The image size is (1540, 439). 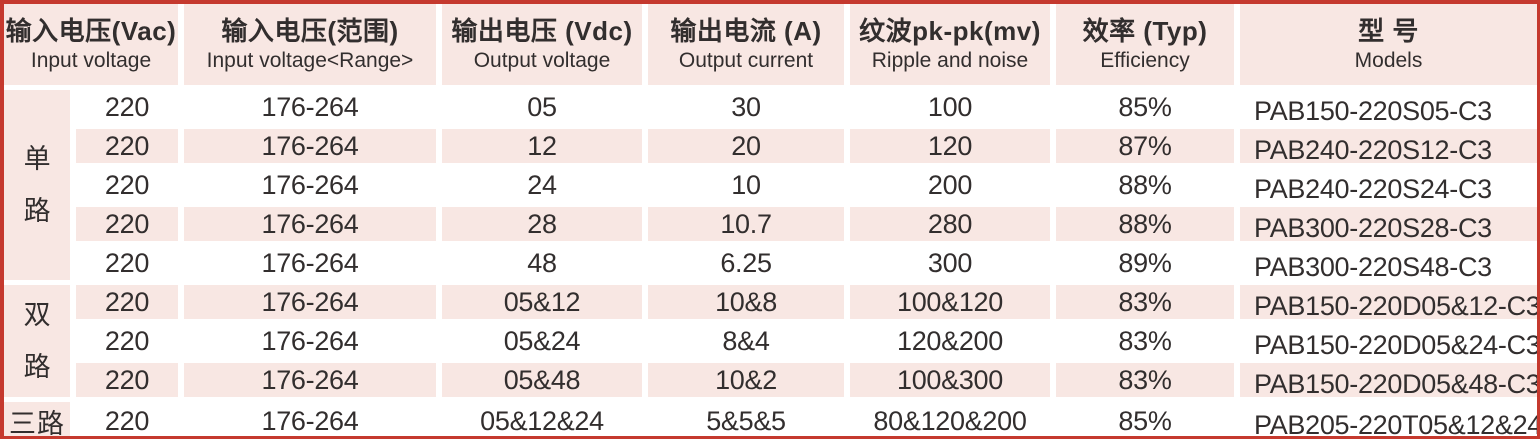 I want to click on cell-output-voltage: 05&12, so click(x=542, y=302).